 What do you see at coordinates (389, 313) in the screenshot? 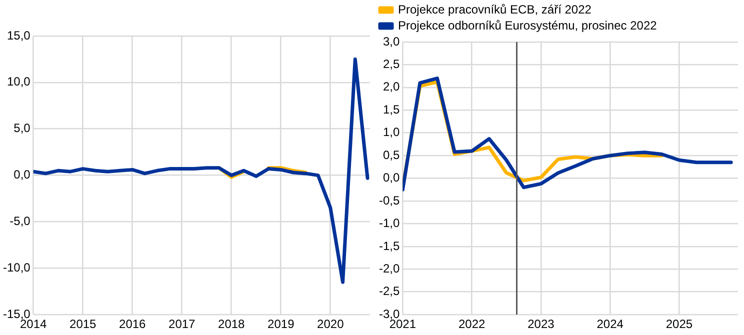
I see `y-tick-label: -3,0` at bounding box center [389, 313].